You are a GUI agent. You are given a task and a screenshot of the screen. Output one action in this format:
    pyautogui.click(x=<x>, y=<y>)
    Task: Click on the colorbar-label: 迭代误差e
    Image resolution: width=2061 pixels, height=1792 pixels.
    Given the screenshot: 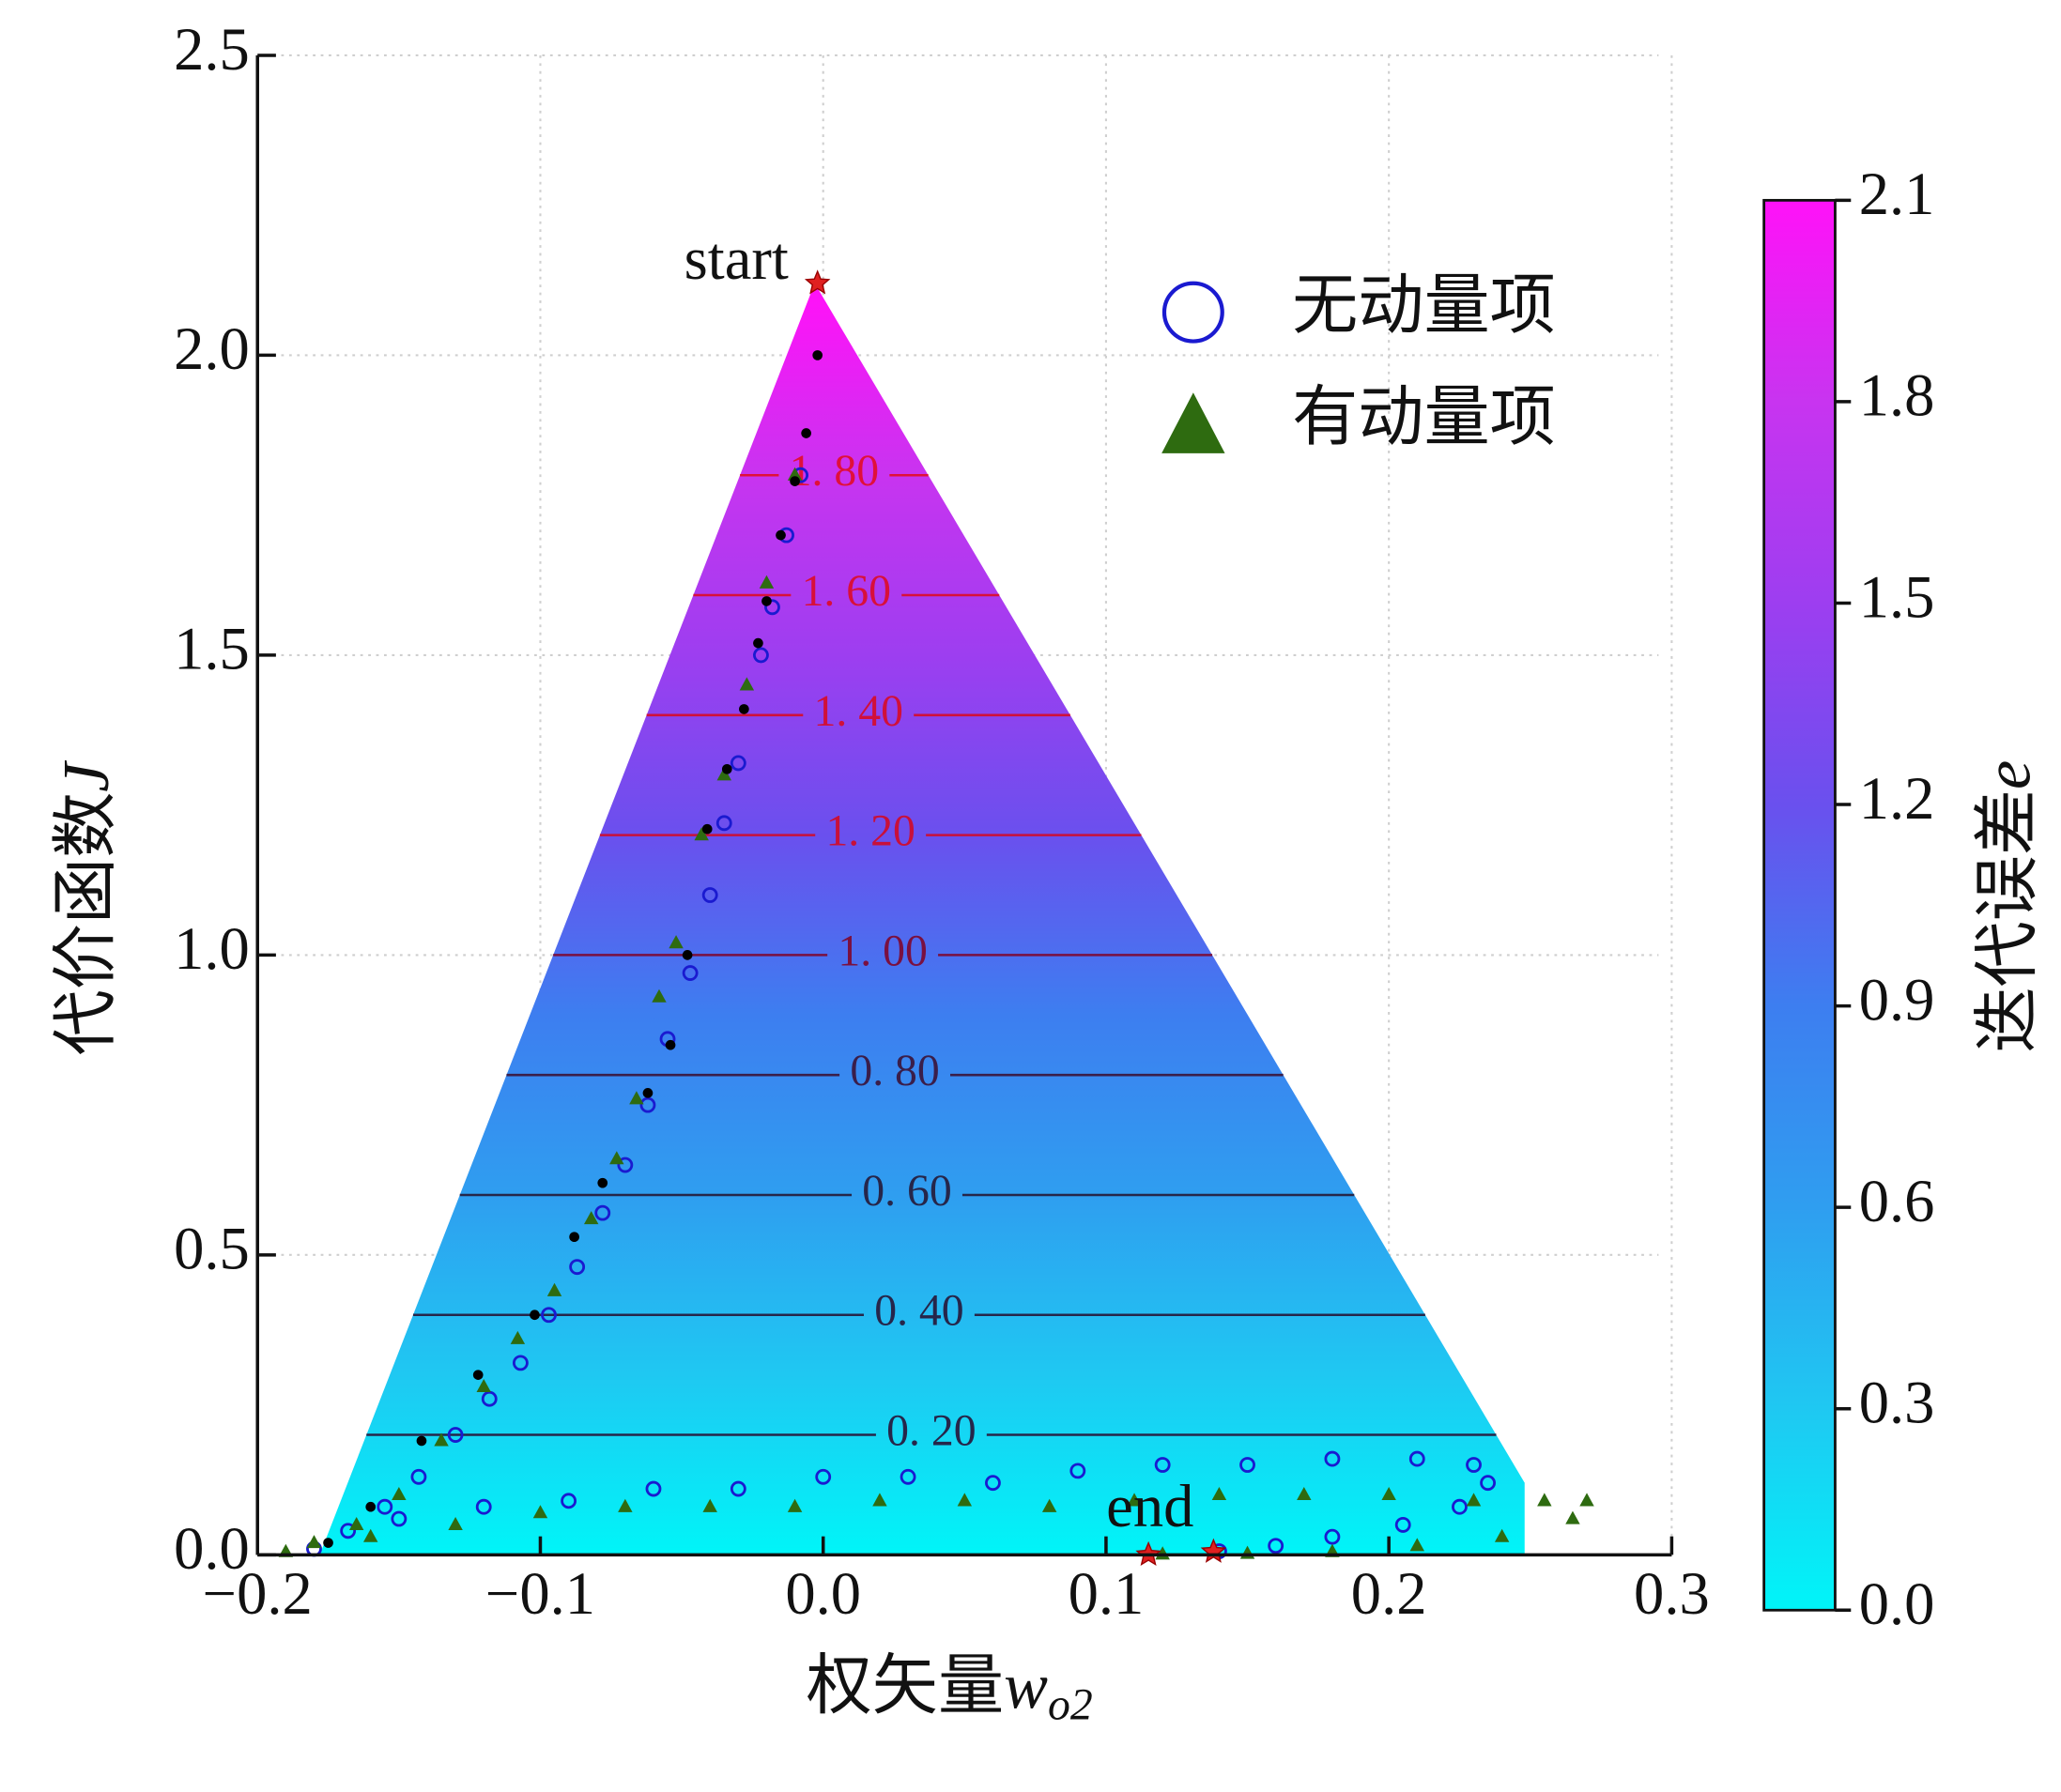 What is the action you would take?
    pyautogui.click(x=2007, y=906)
    